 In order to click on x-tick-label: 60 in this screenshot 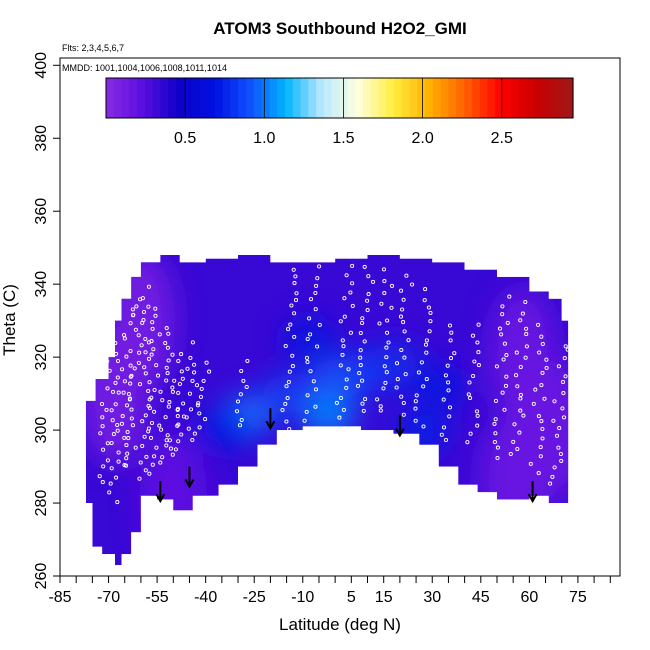, I will do `click(529, 597)`.